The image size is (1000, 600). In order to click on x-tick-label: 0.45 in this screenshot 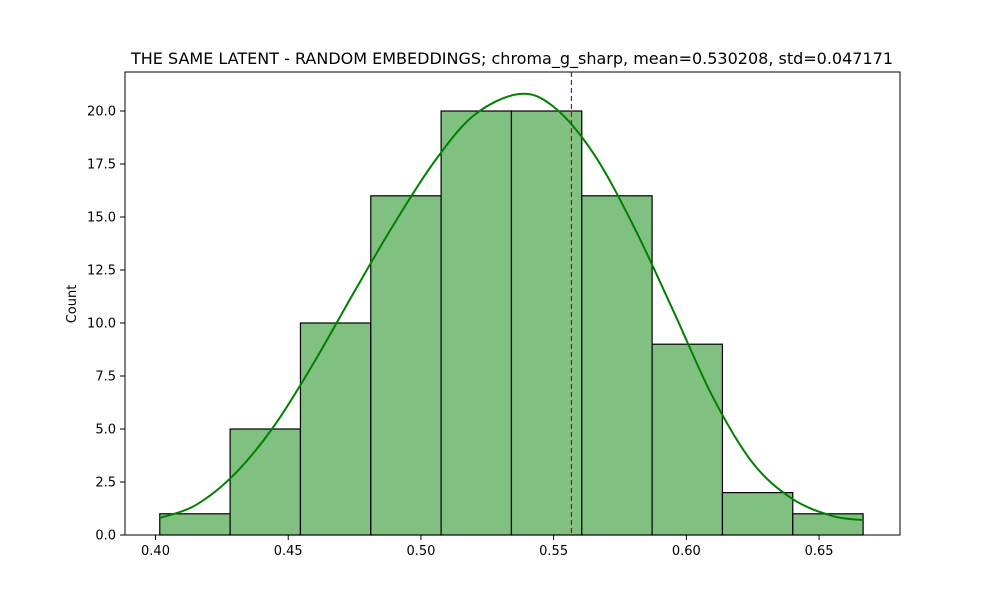, I will do `click(288, 551)`.